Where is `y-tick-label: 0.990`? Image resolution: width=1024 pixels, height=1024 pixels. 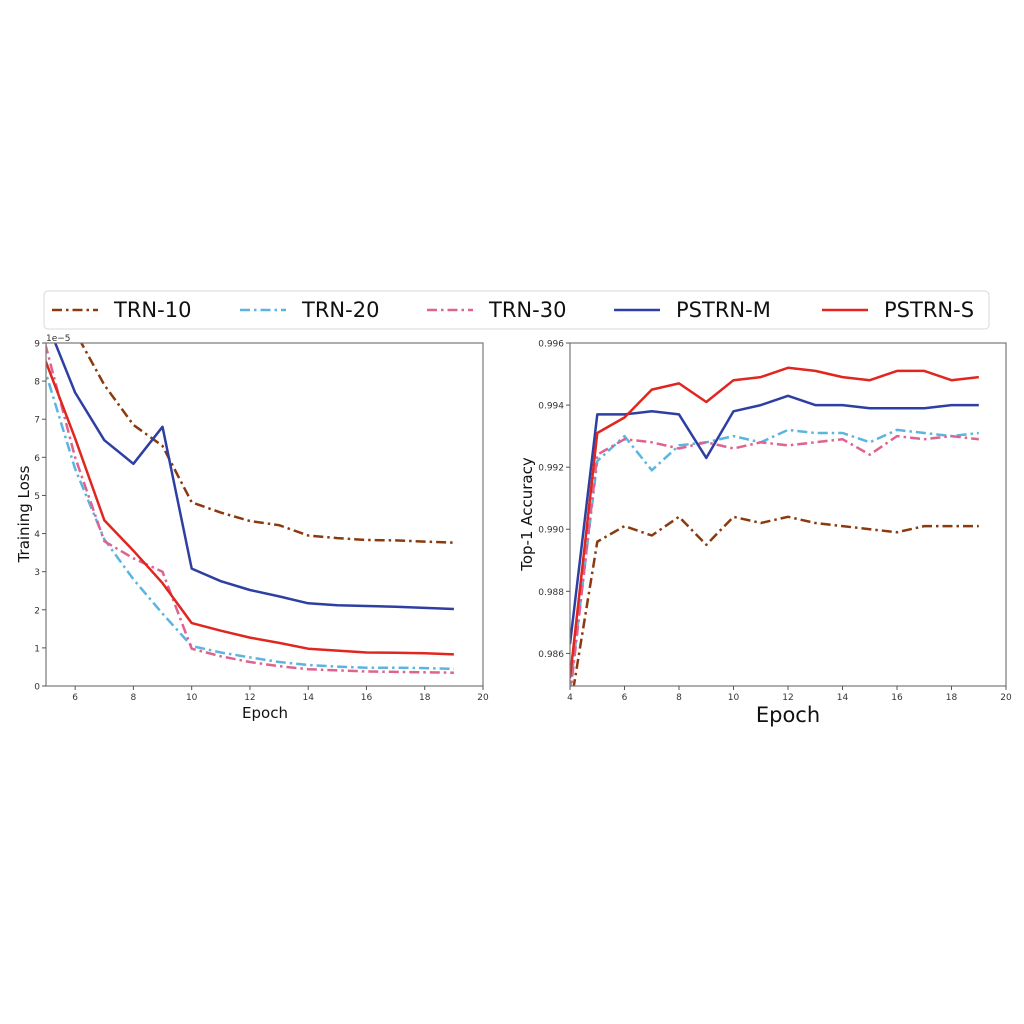 y-tick-label: 0.990 is located at coordinates (551, 531).